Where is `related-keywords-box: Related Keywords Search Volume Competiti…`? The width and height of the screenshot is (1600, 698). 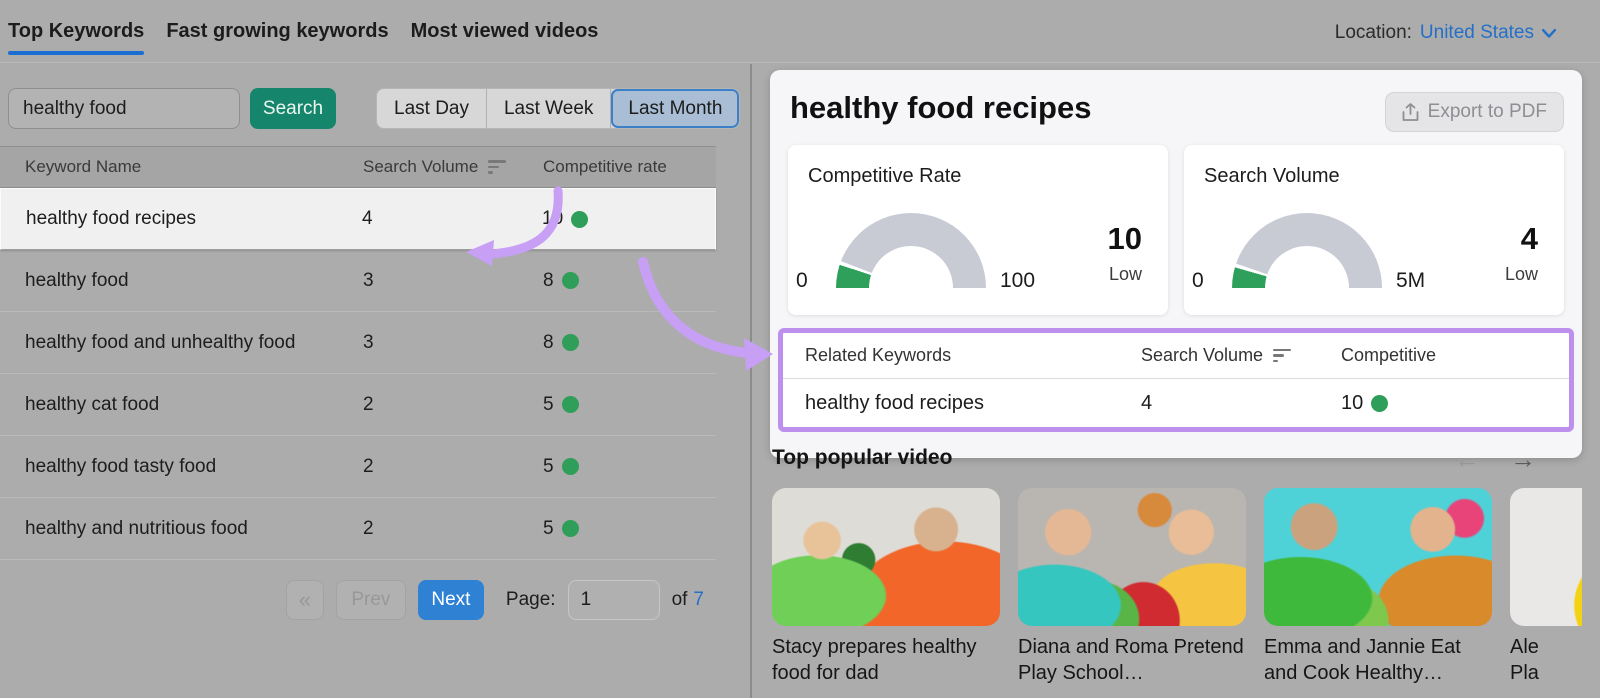
related-keywords-box: Related Keywords Search Volume Competiti… is located at coordinates (1176, 380).